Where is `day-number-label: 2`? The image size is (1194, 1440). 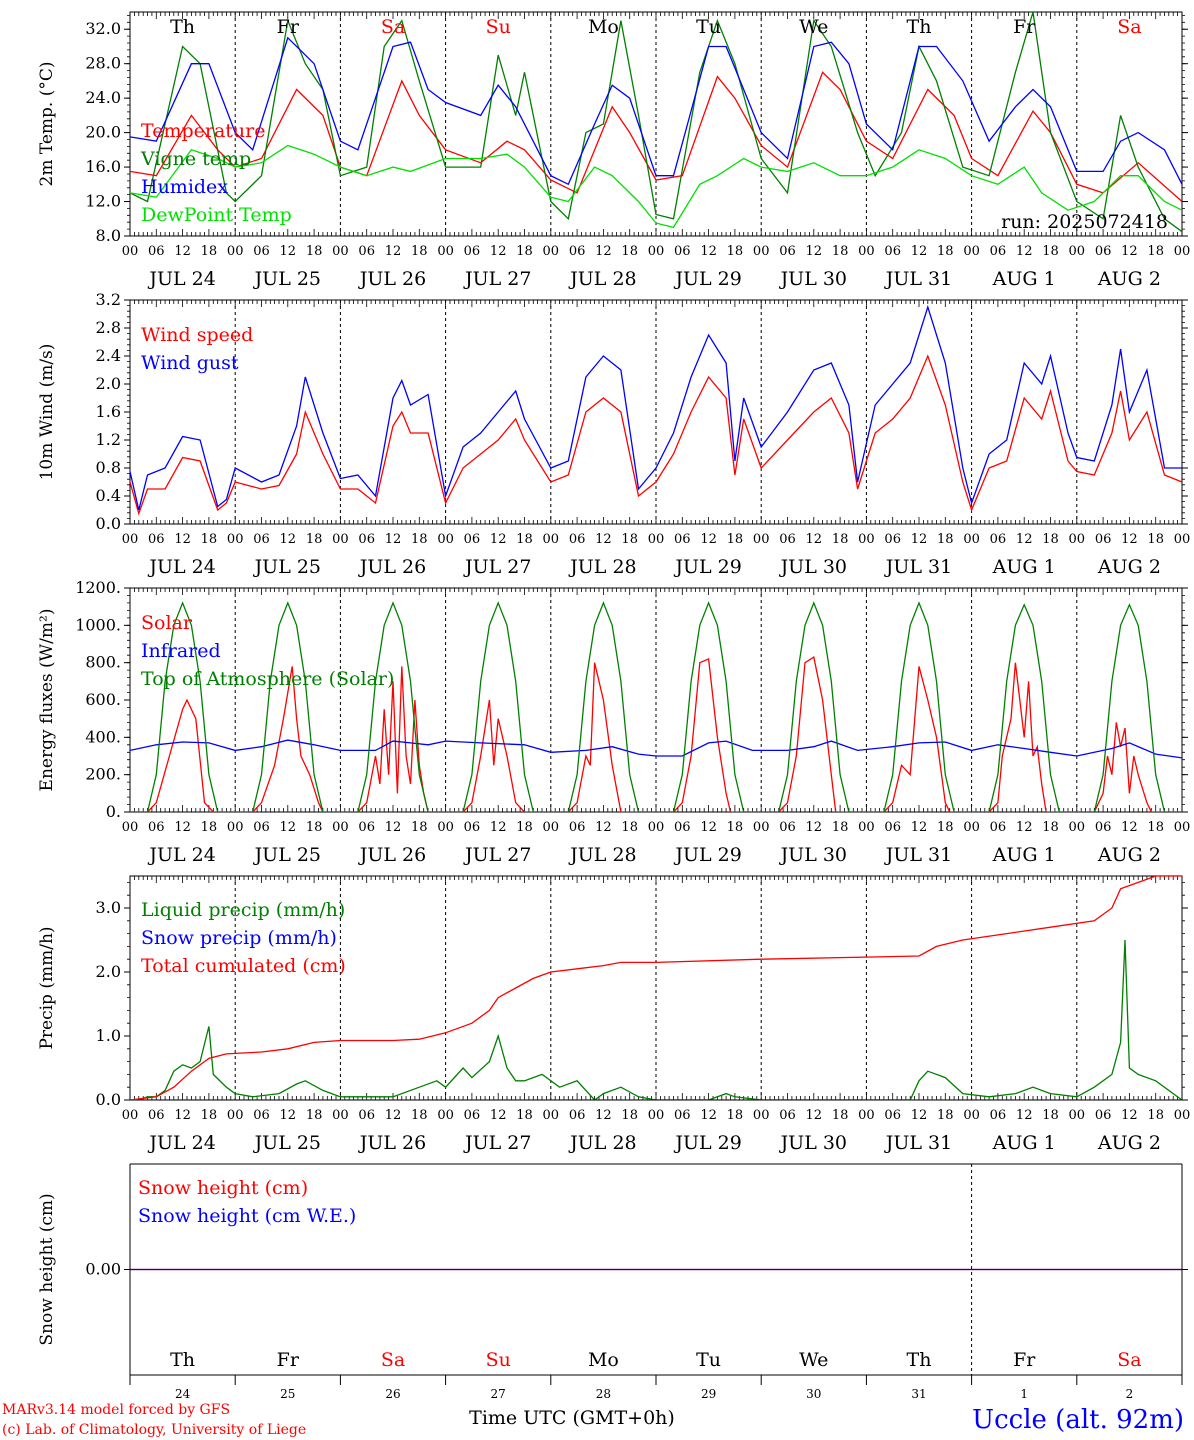
day-number-label: 2 is located at coordinates (1130, 1394).